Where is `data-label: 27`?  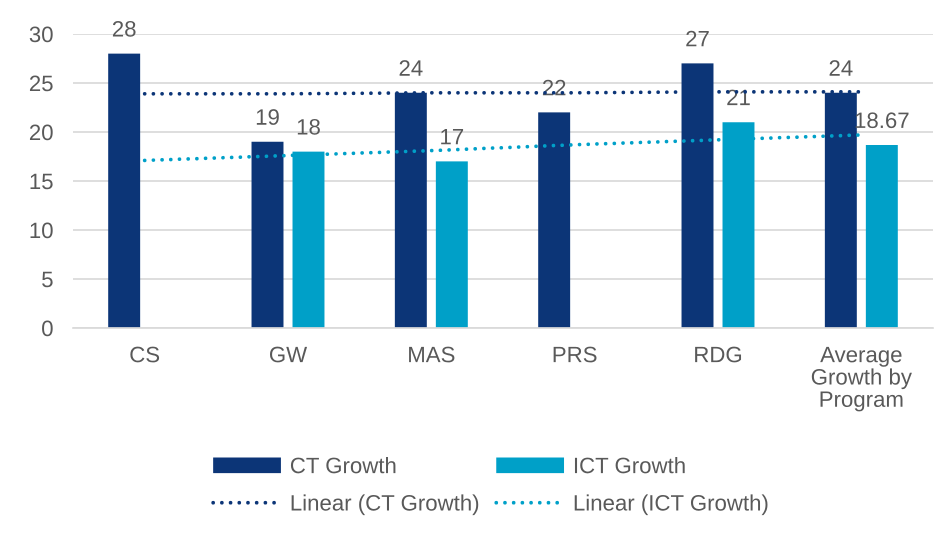
data-label: 27 is located at coordinates (697, 38).